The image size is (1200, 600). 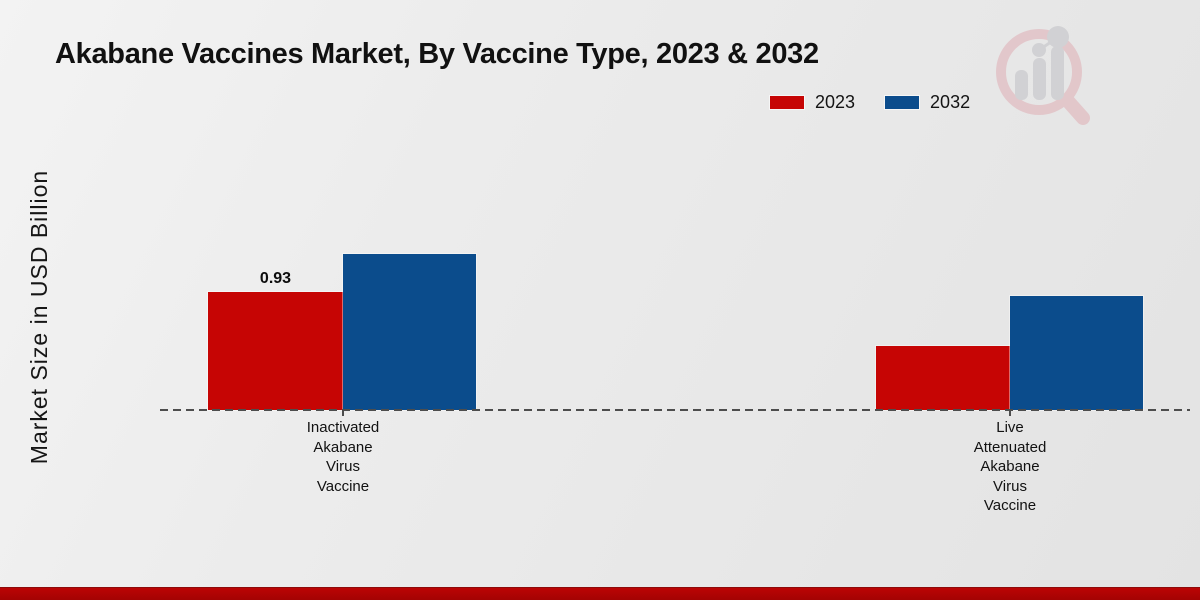 What do you see at coordinates (812, 102) in the screenshot?
I see `legend-item-2023: 2023` at bounding box center [812, 102].